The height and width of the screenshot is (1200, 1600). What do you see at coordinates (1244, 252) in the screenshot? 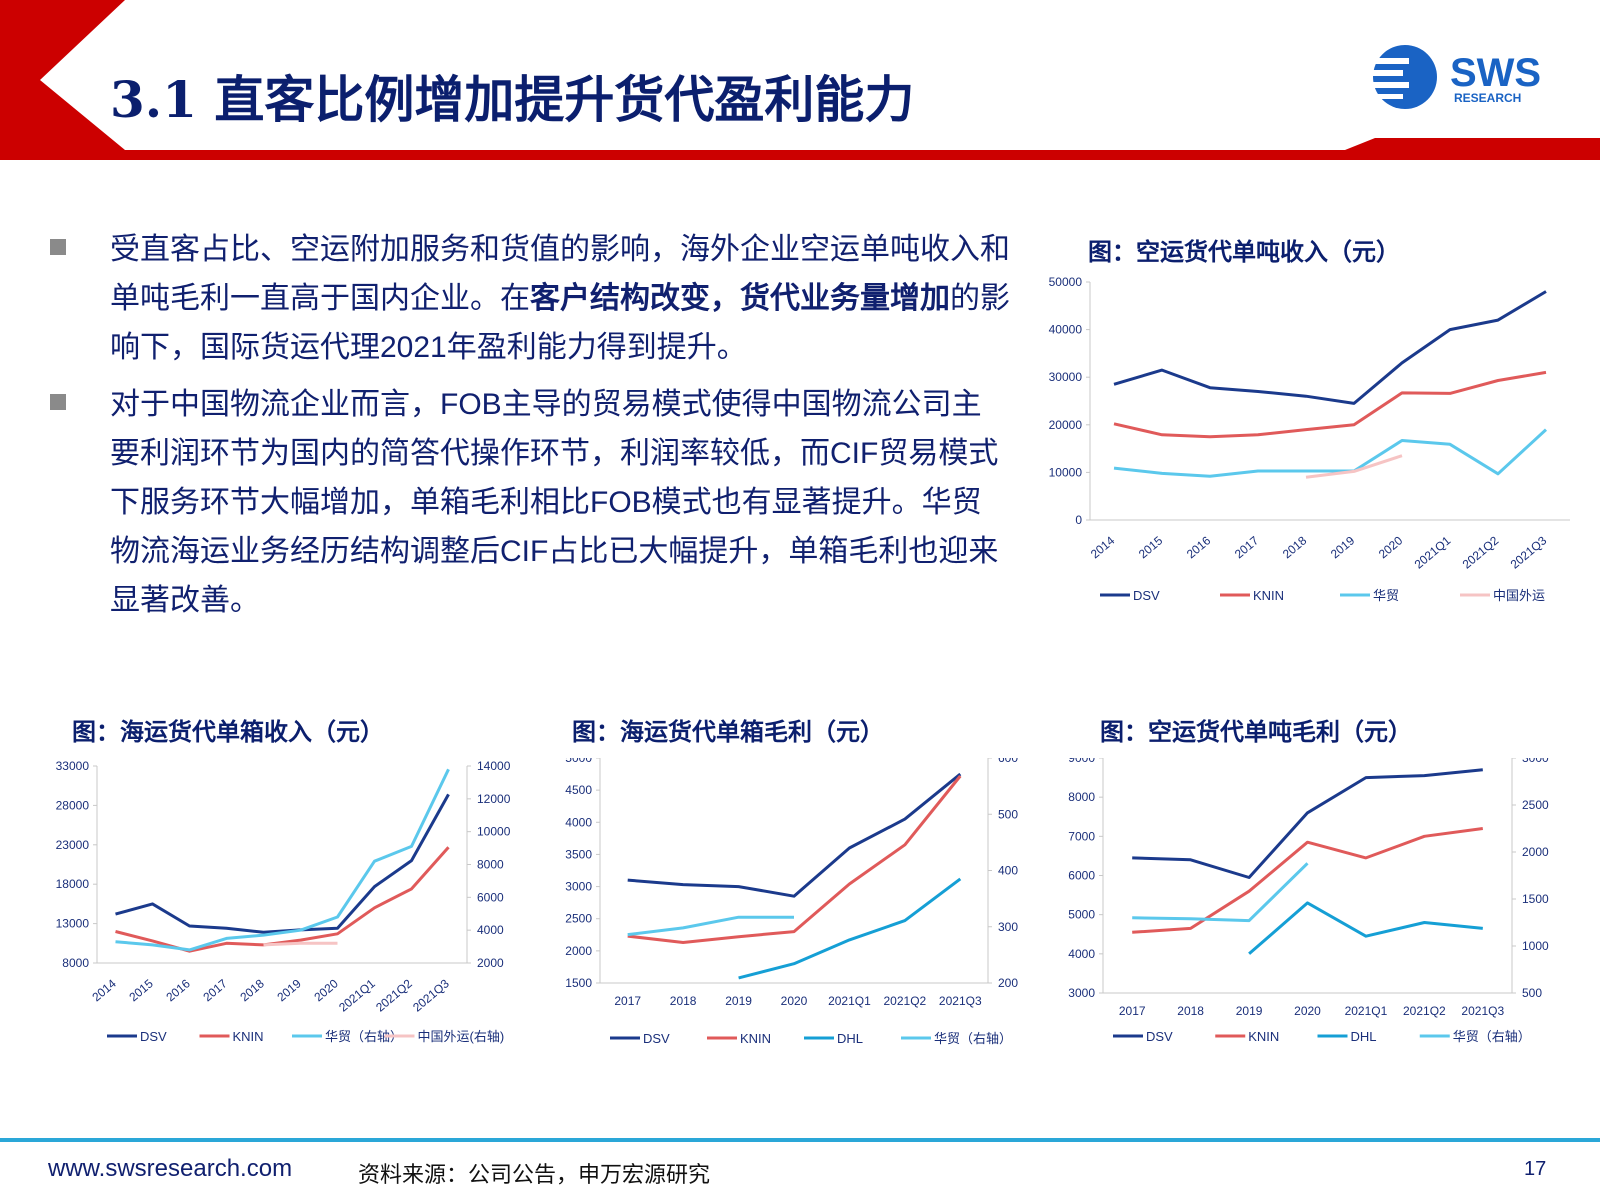
I see `chart-title-air-revenue: 图：空运货代单吨收入（元）` at bounding box center [1244, 252].